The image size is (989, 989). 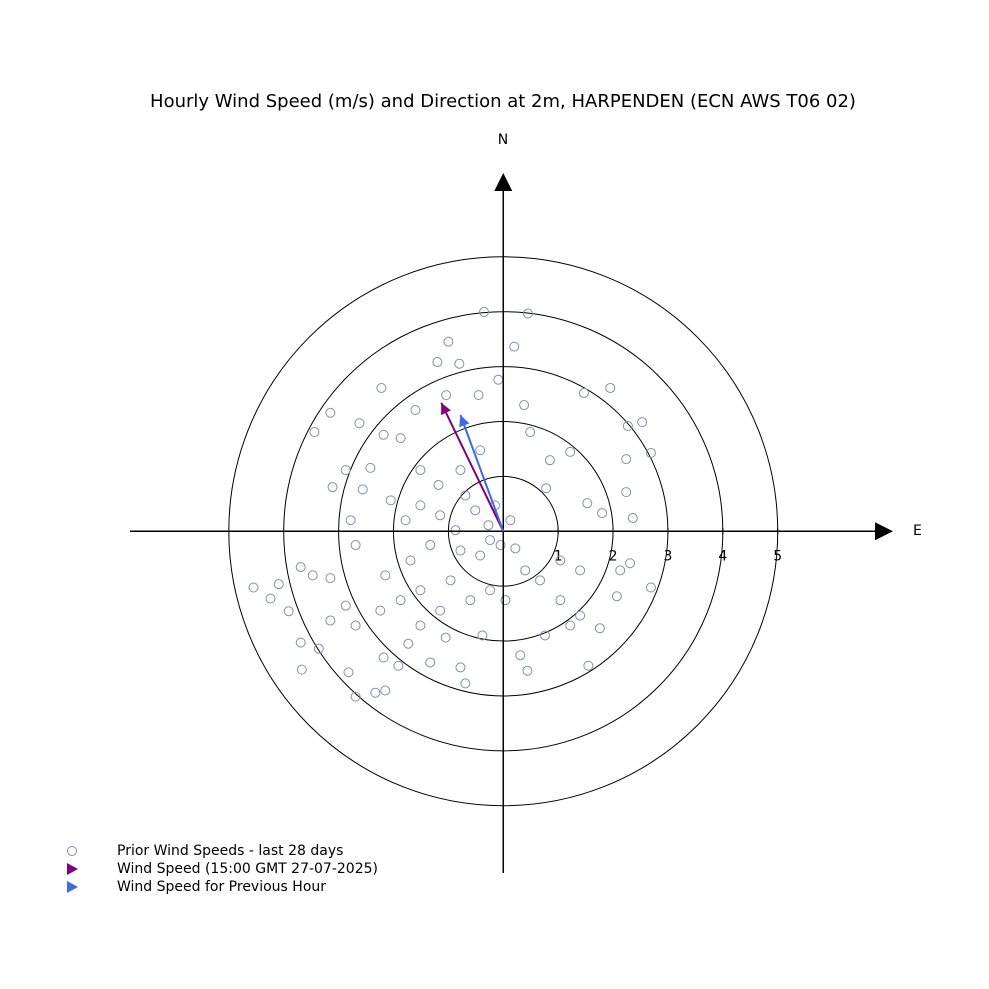 I want to click on tick-label: 3, so click(x=667, y=556).